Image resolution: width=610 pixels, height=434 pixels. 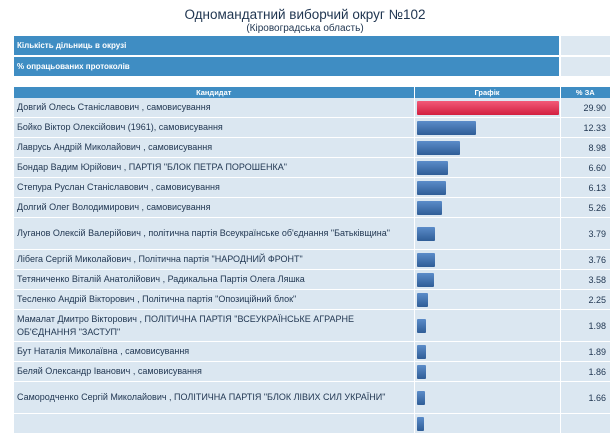 I want to click on candidate-name: Беляй Олександр Іванович , самовисування, so click(x=214, y=371).